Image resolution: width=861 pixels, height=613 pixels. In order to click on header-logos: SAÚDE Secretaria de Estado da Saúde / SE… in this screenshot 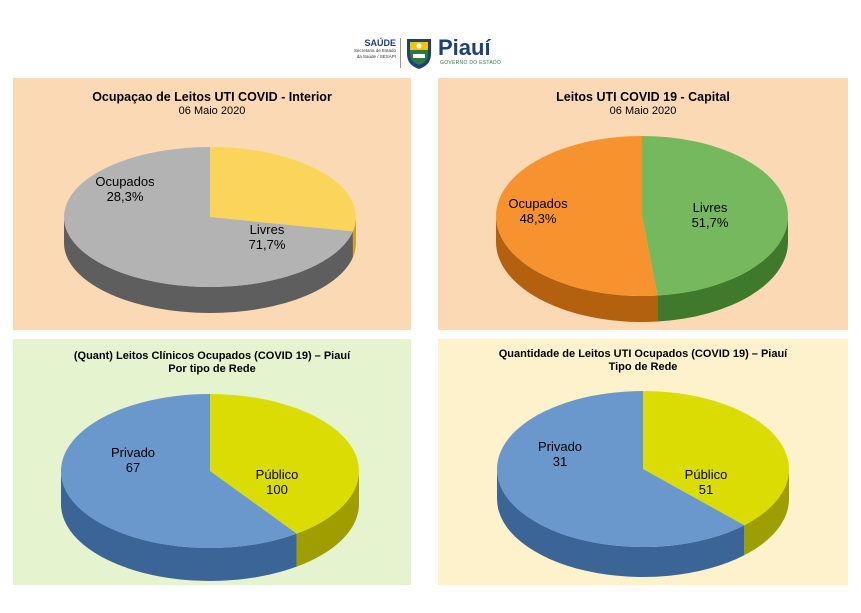, I will do `click(430, 54)`.